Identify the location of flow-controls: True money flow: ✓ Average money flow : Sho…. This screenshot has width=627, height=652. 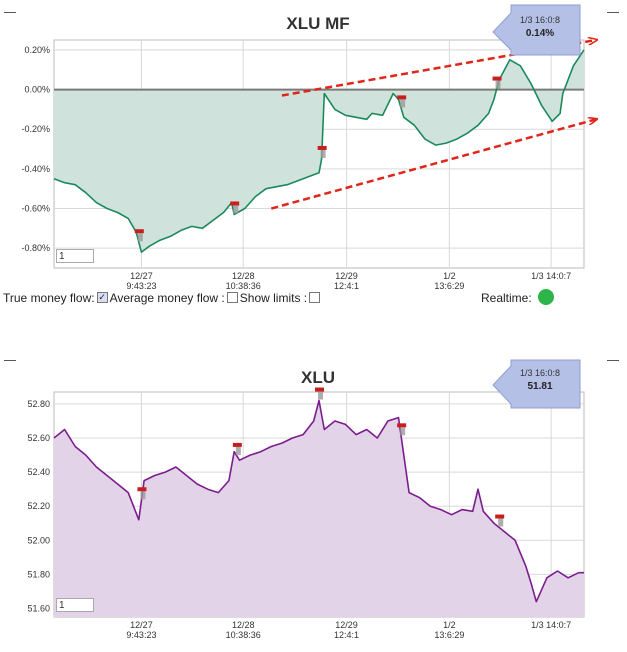
(162, 298).